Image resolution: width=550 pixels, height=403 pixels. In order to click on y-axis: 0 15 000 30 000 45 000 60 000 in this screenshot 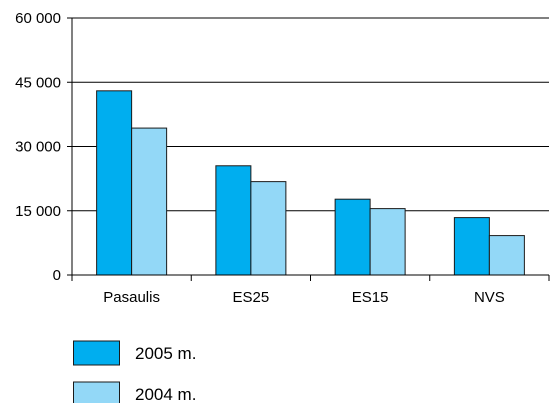, I will do `click(44, 147)`.